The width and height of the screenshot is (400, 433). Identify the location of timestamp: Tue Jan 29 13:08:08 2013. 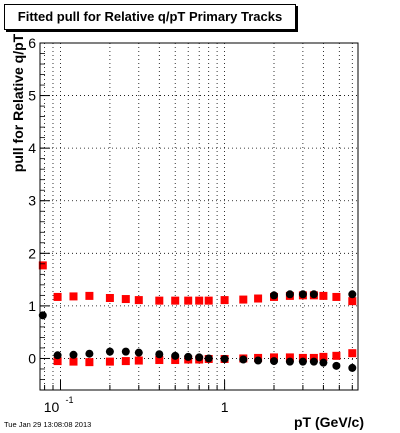
(48, 424).